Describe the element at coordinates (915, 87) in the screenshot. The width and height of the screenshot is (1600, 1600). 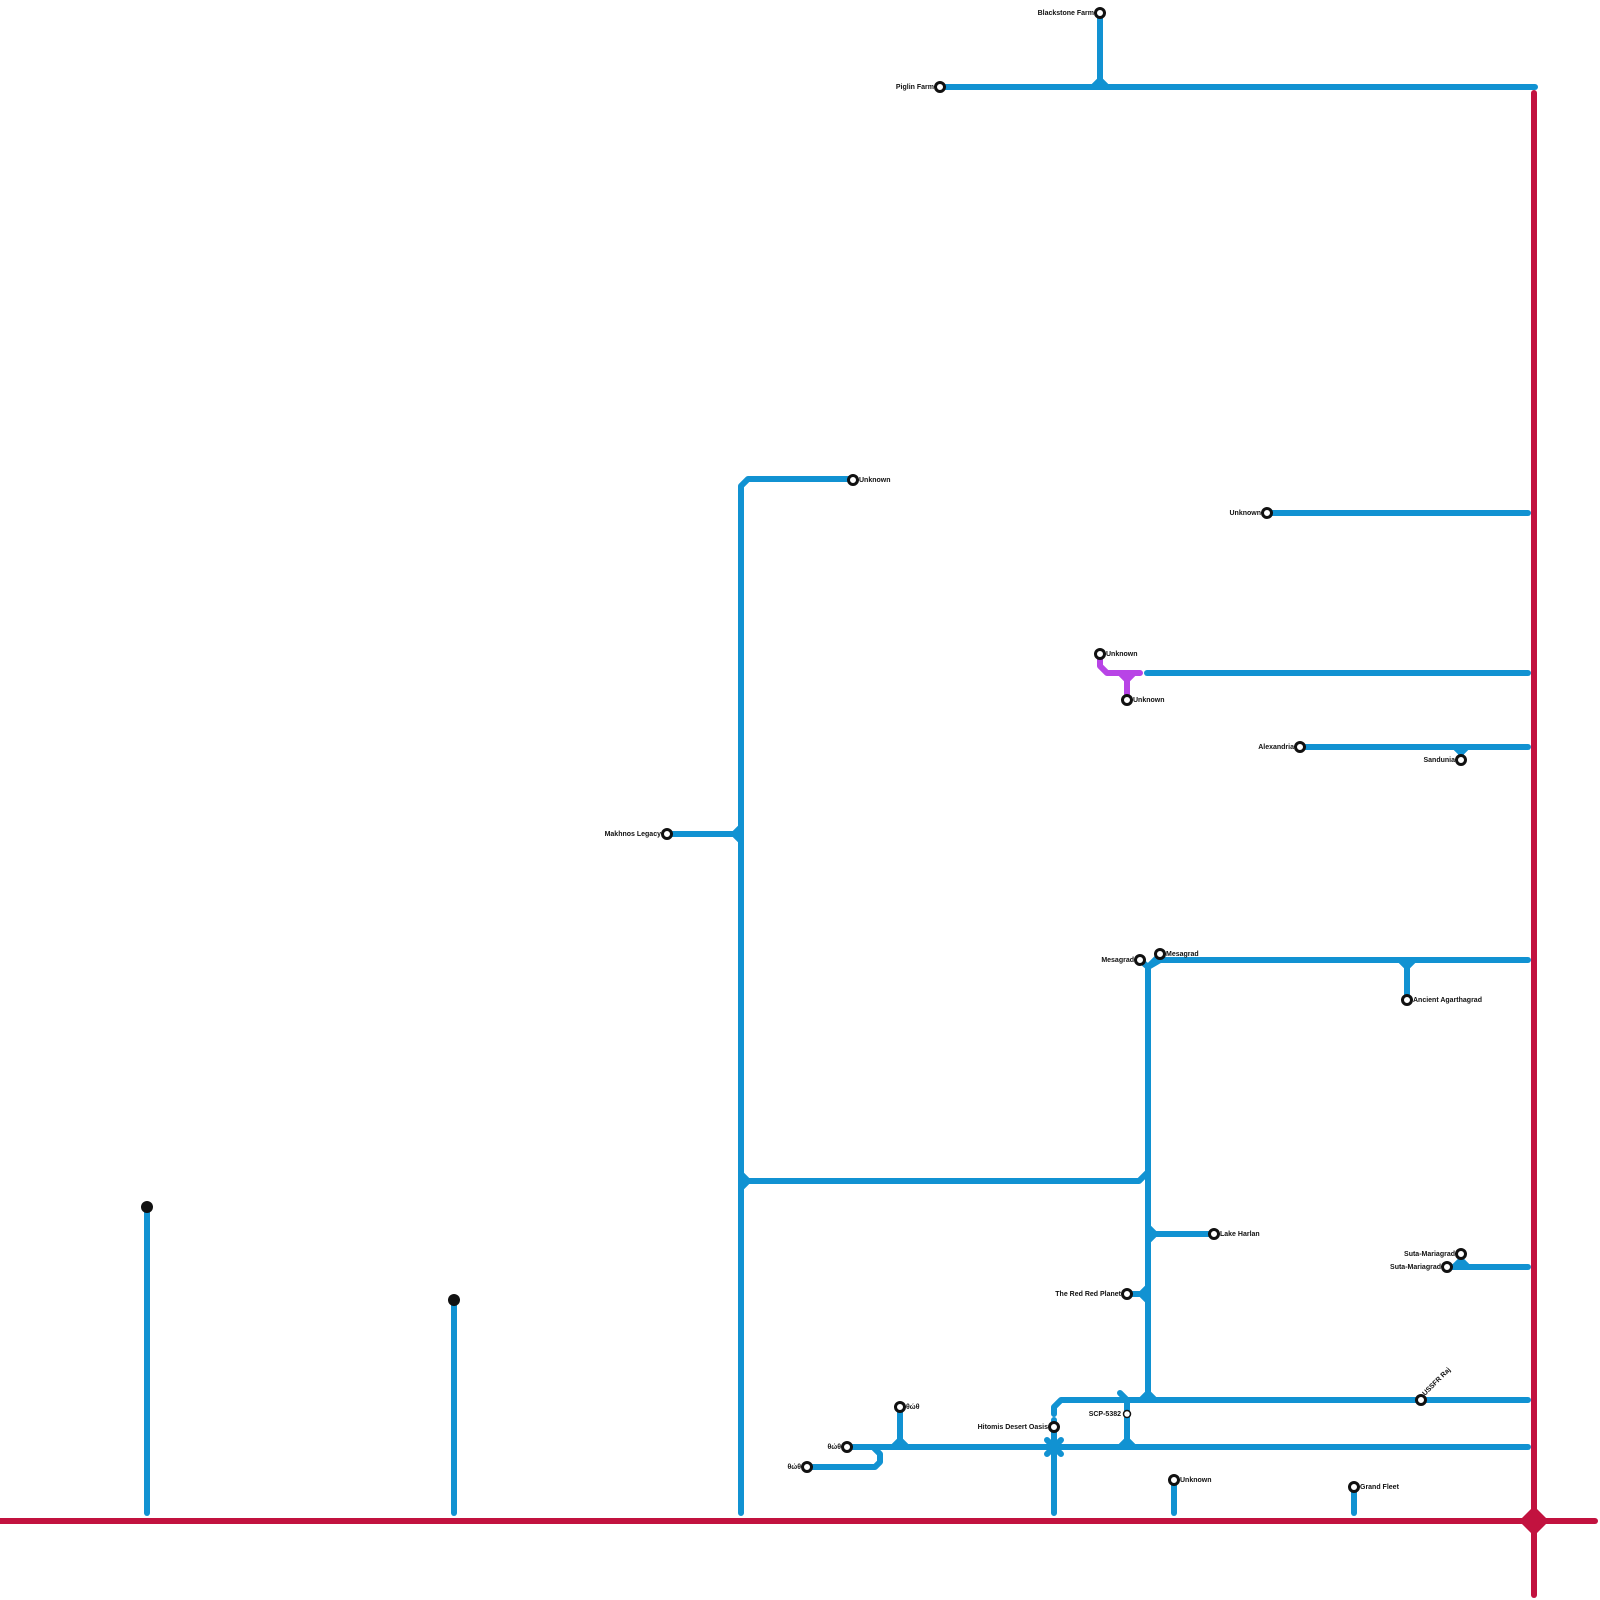
I see `label-piglin-farm: Piglin Farm` at that location.